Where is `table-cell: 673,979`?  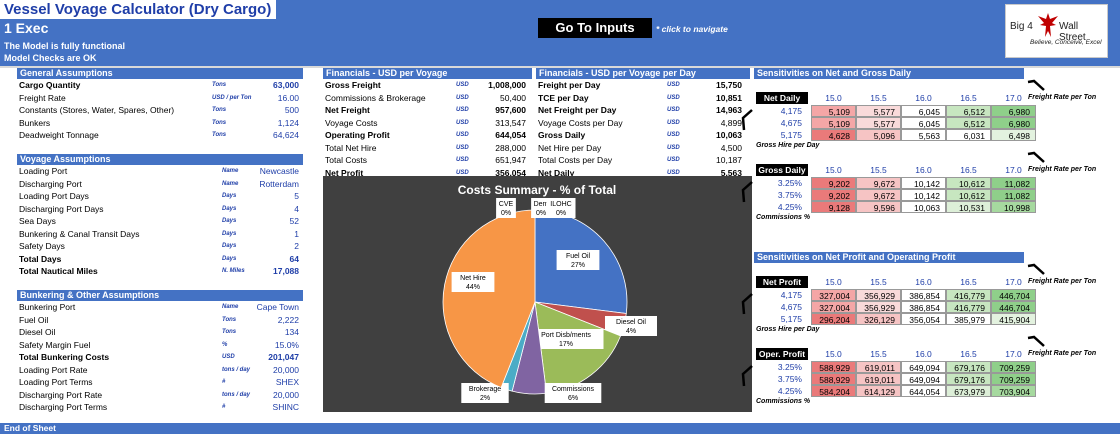
table-cell: 673,979 is located at coordinates (968, 391).